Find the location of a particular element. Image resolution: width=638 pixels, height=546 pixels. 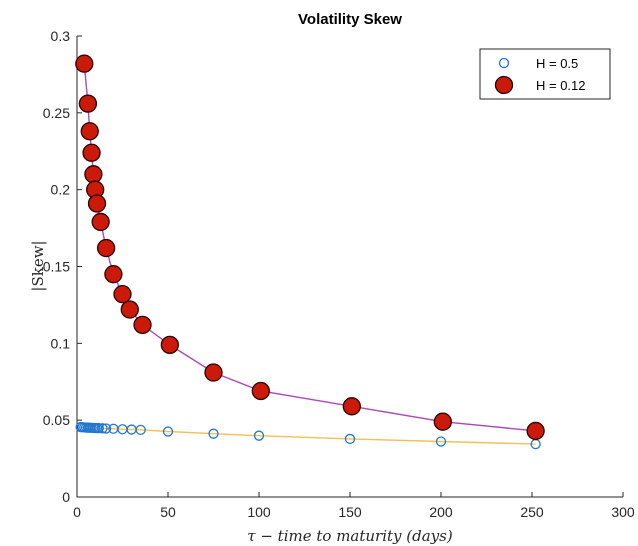

x-tick-label: 50 is located at coordinates (168, 512).